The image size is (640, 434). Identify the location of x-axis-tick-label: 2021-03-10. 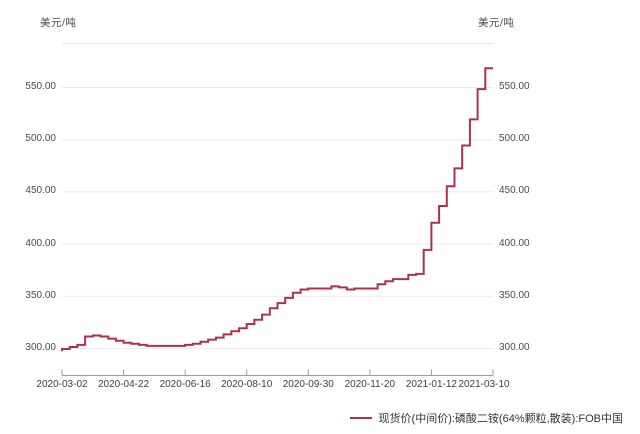
(484, 384).